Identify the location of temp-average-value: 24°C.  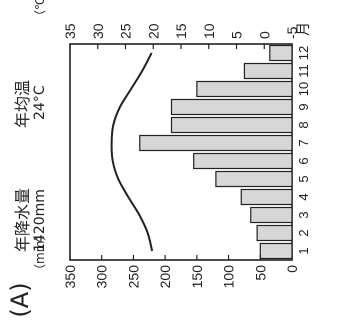
(40, 102).